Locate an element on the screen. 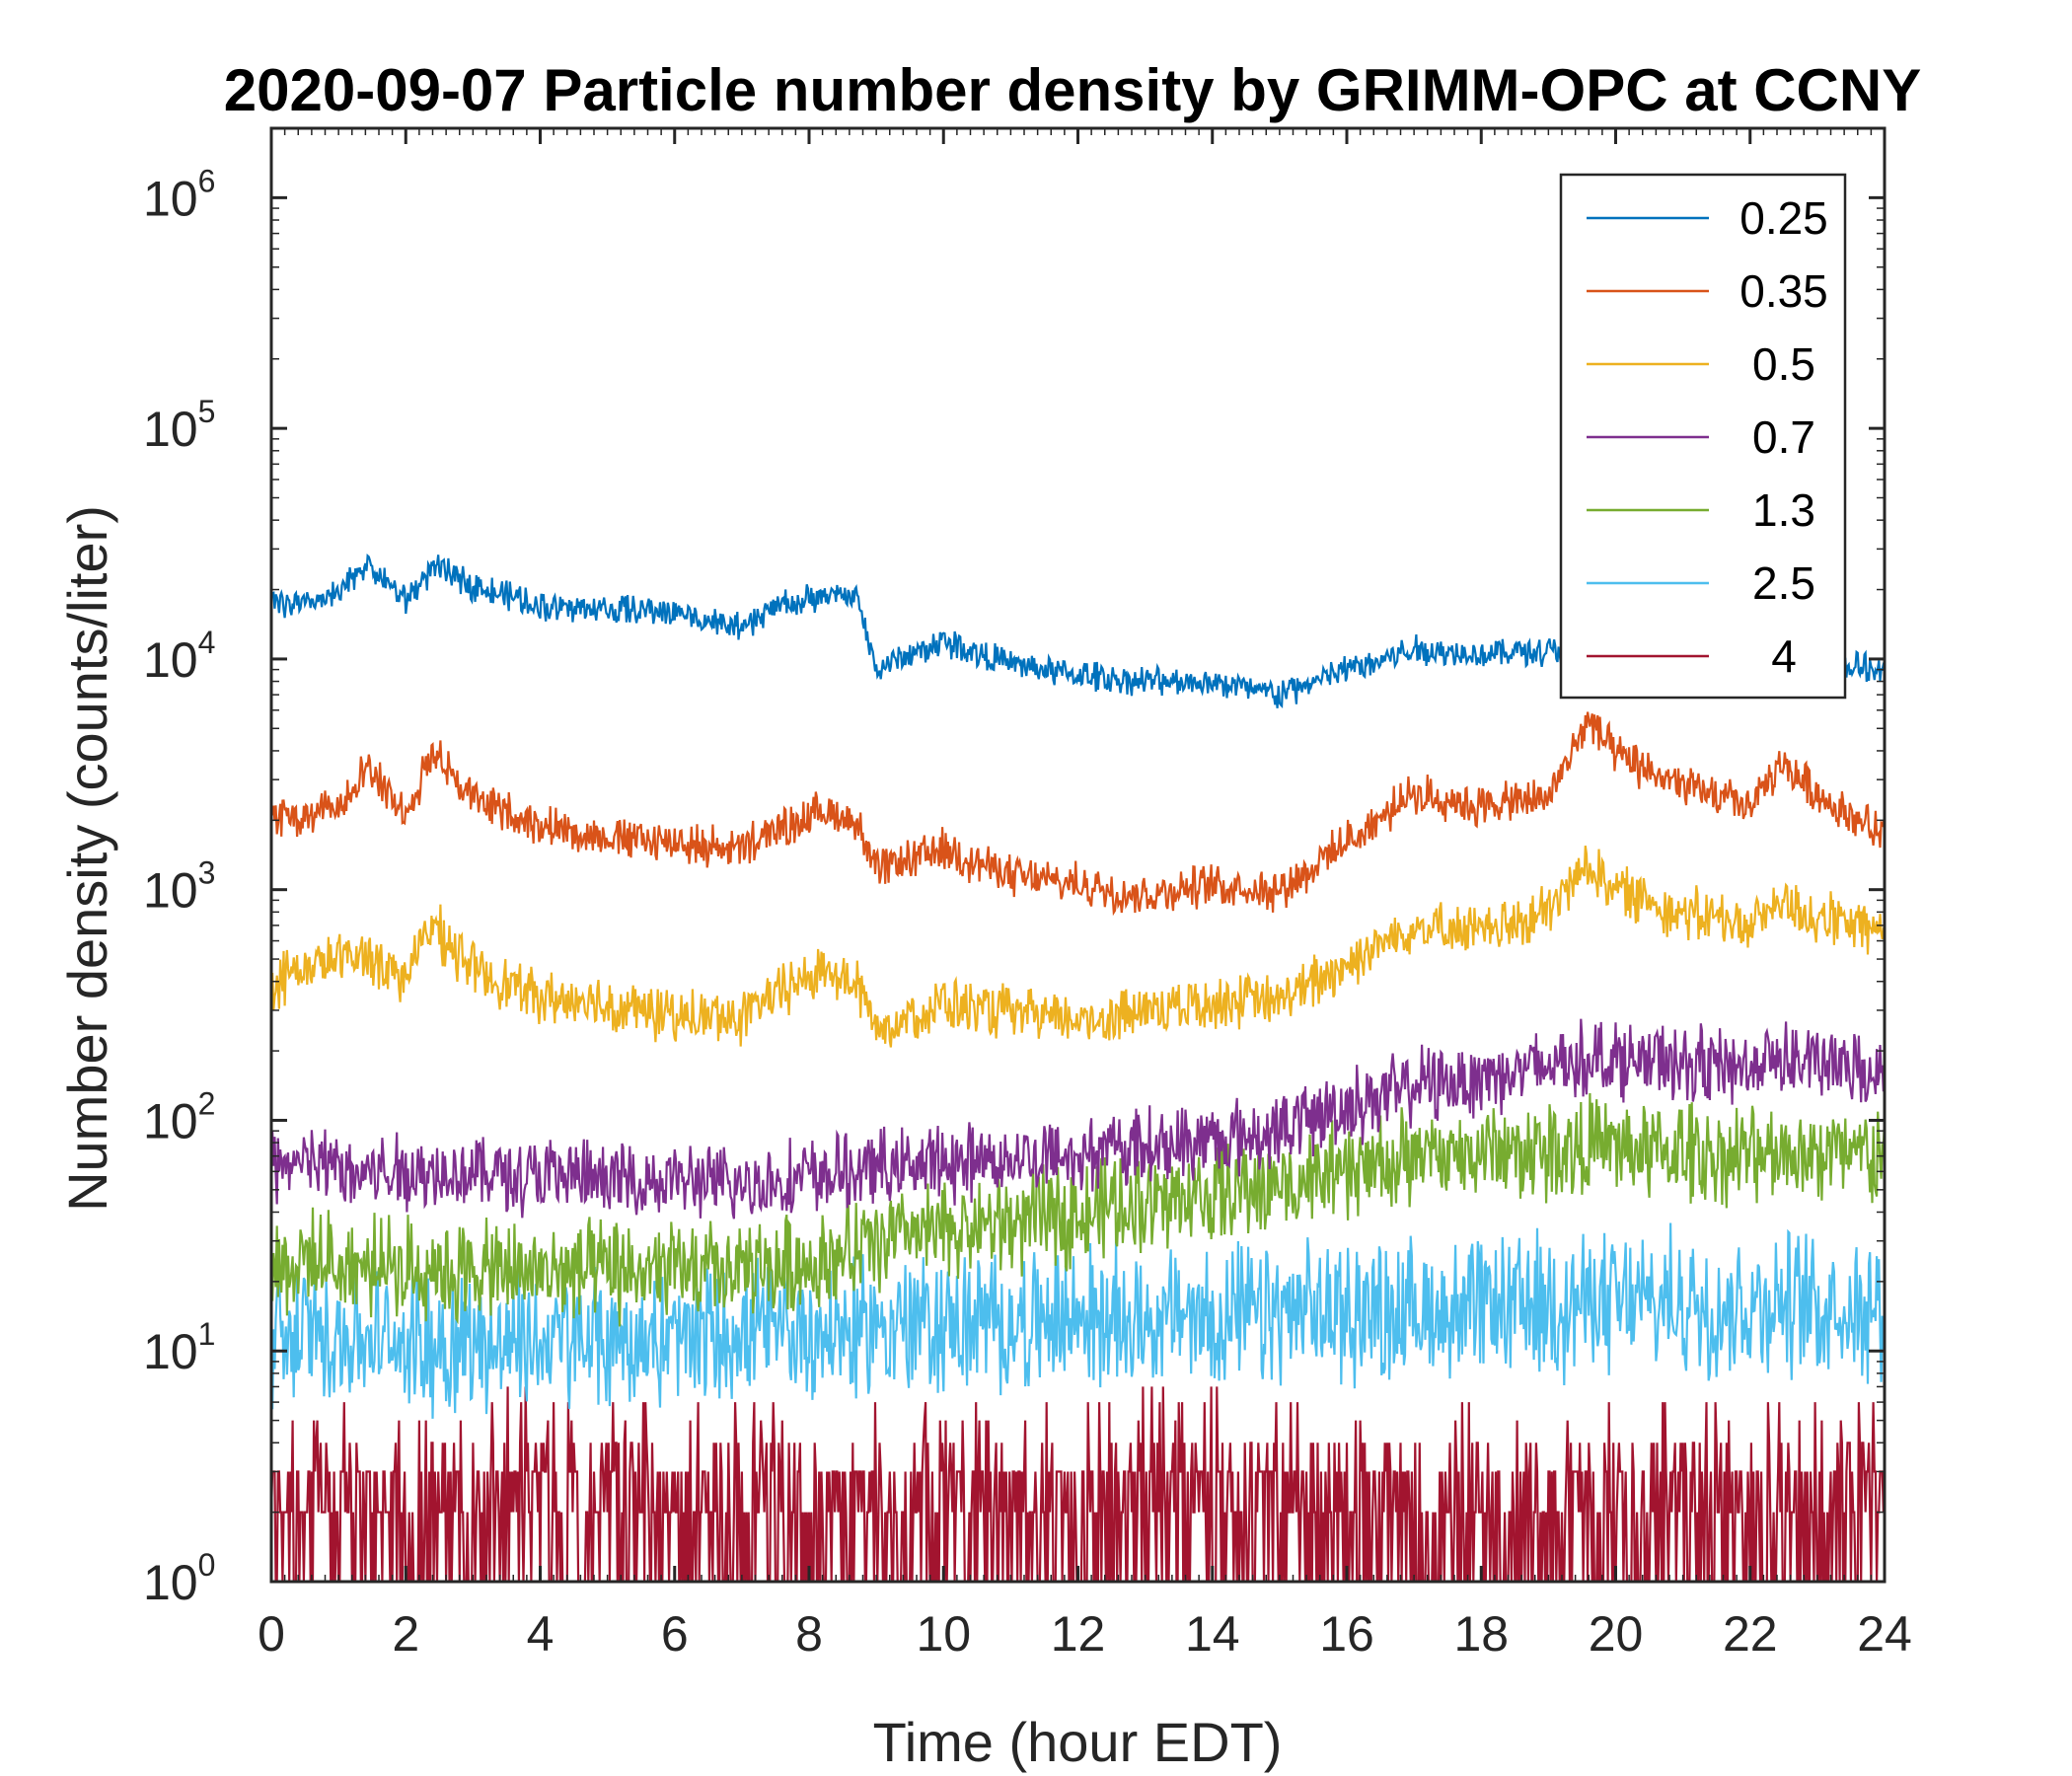  legend-label: 4 is located at coordinates (1784, 656).